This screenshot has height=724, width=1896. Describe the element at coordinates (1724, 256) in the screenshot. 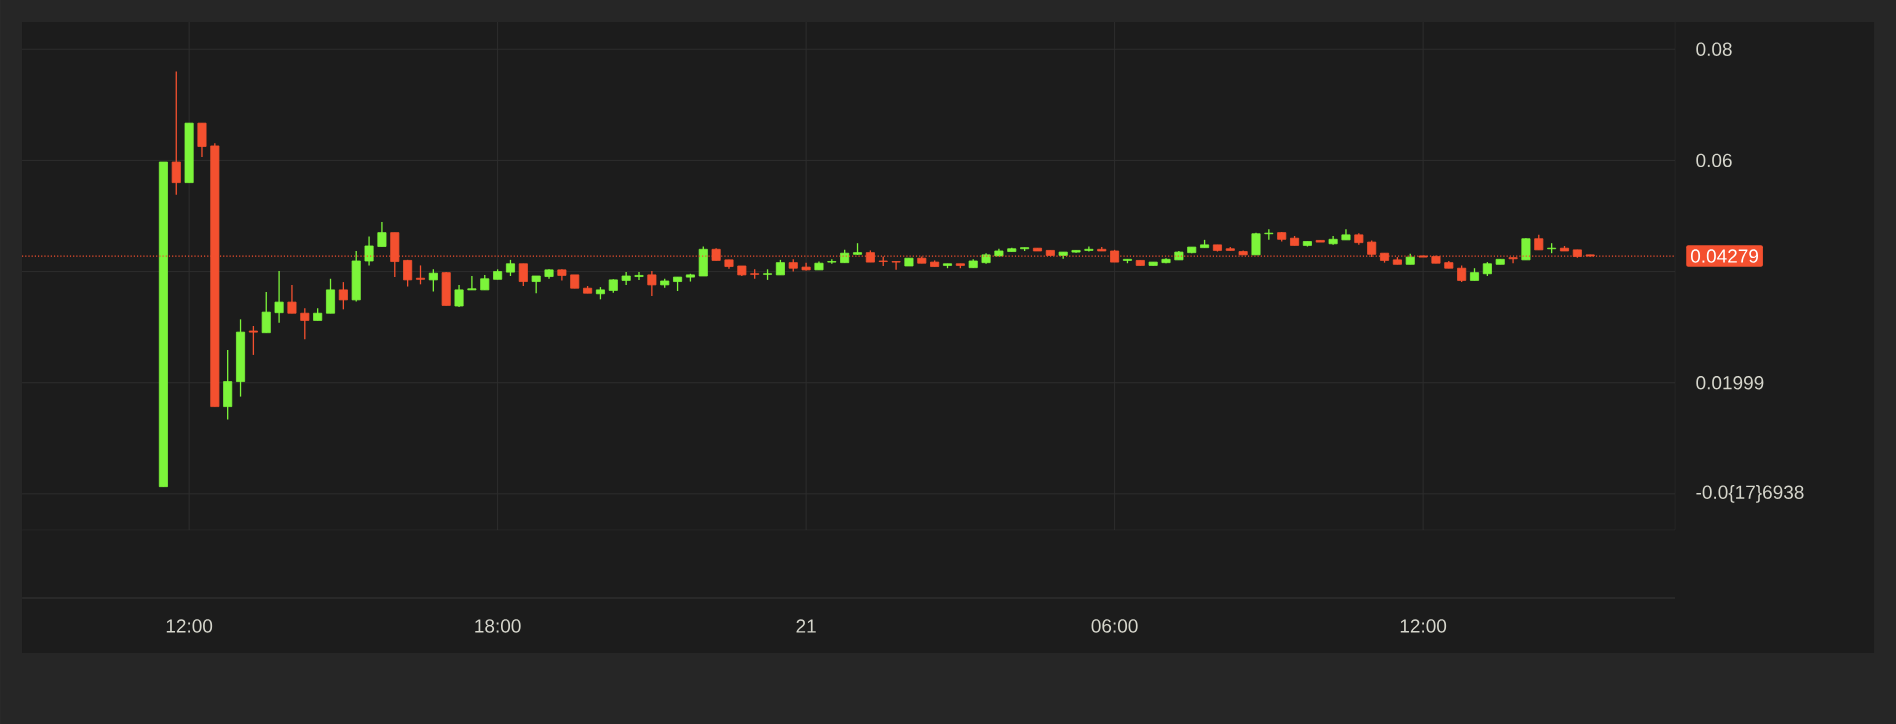

I see `ref-line-label: 0.04279` at that location.